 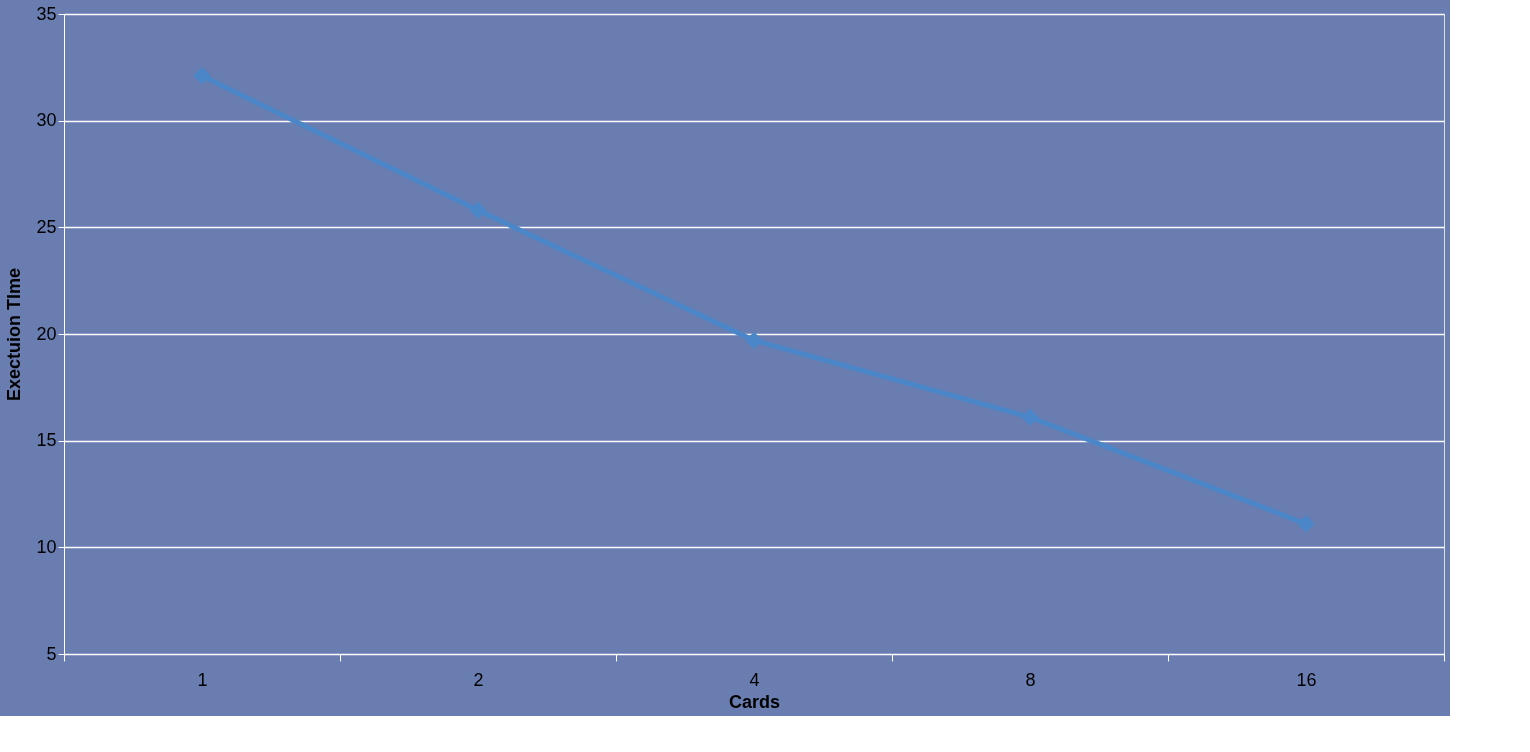 What do you see at coordinates (46, 226) in the screenshot?
I see `y-tick-label: 25` at bounding box center [46, 226].